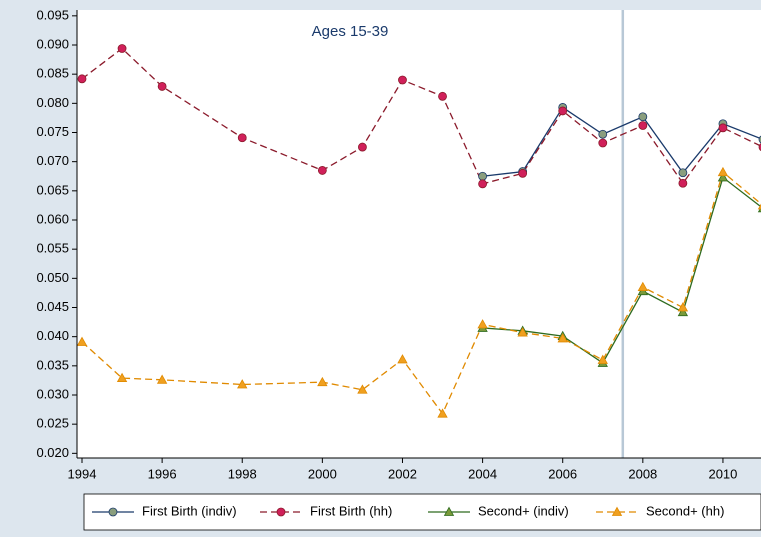 The width and height of the screenshot is (761, 537). Describe the element at coordinates (350, 31) in the screenshot. I see `annotation: Ages 15-39` at that location.